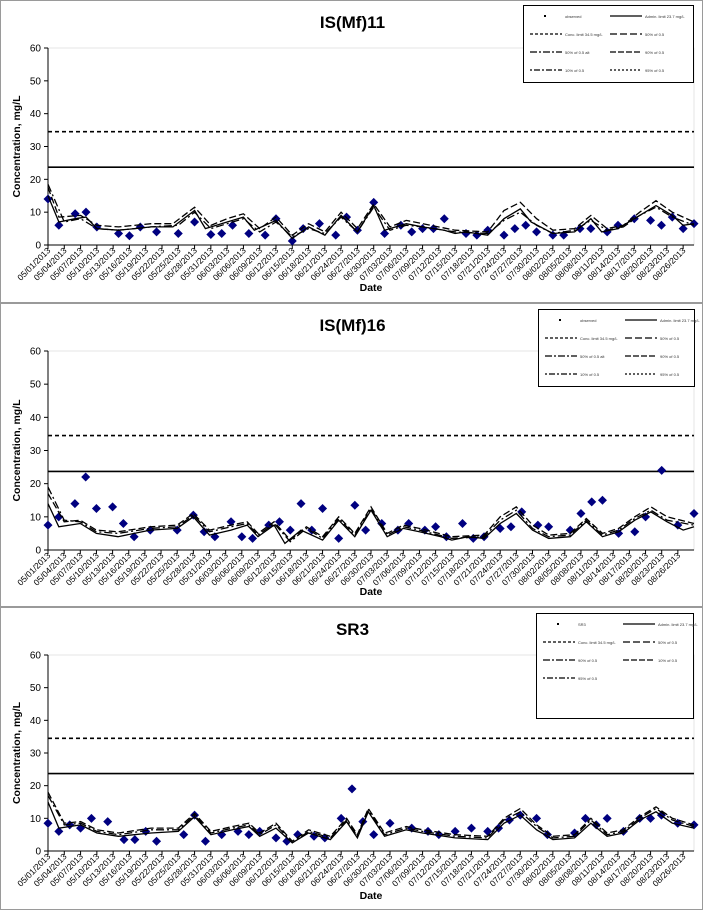 This screenshot has width=704, height=911. Describe the element at coordinates (559, 52) in the screenshot. I see `legend-item: 50% of 0.5 alt` at that location.